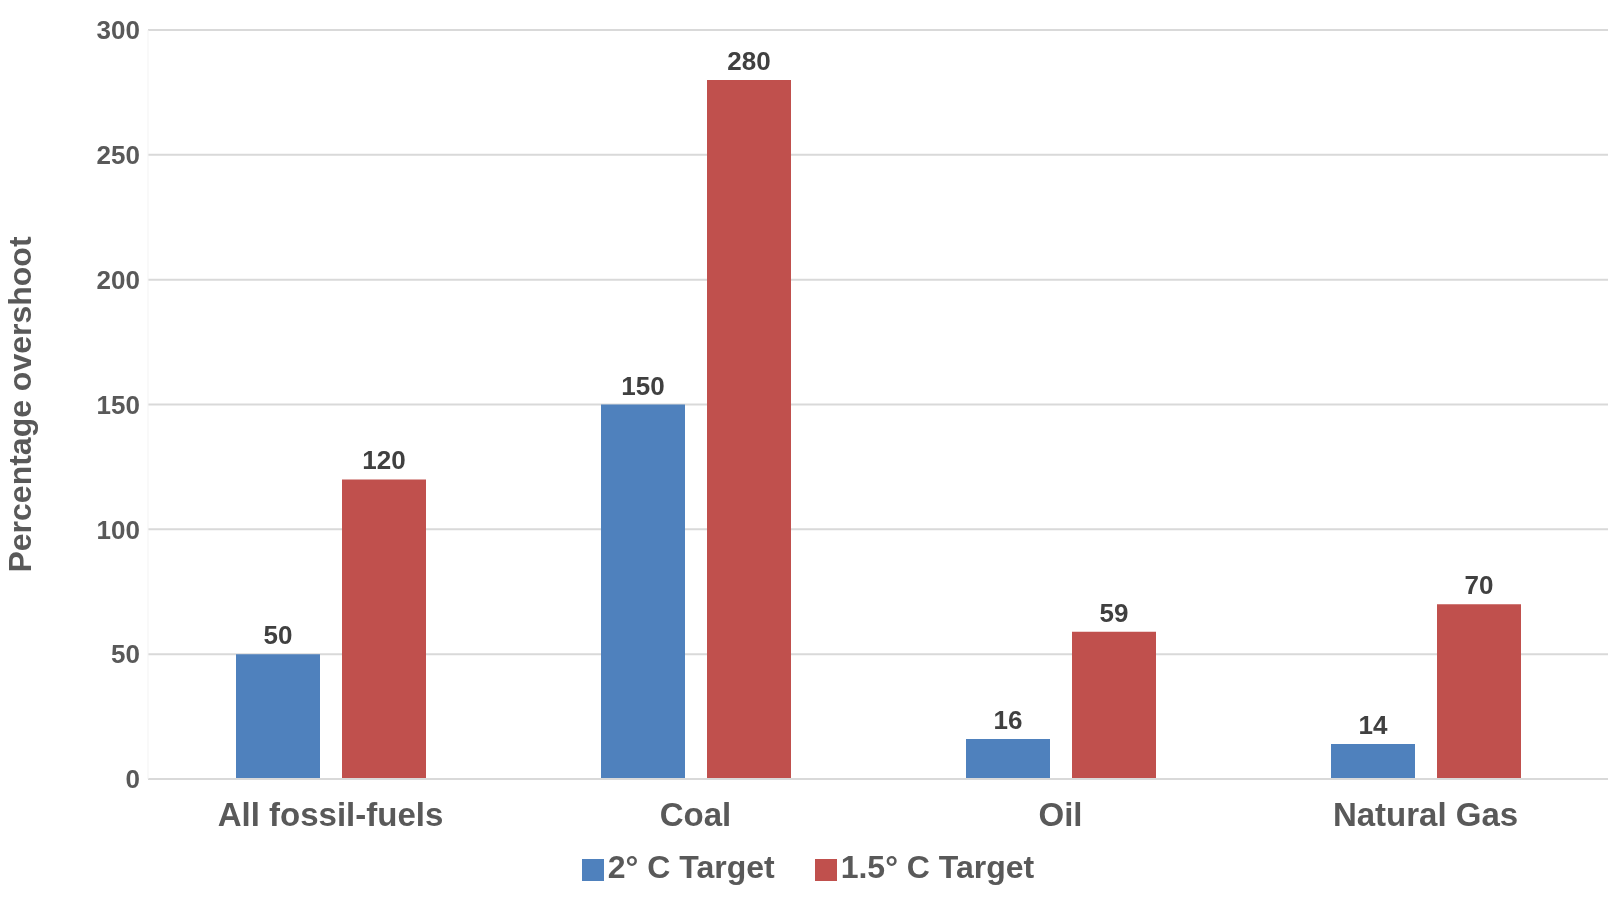 Image resolution: width=1617 pixels, height=898 pixels. What do you see at coordinates (118, 30) in the screenshot?
I see `y-tick-label: 300` at bounding box center [118, 30].